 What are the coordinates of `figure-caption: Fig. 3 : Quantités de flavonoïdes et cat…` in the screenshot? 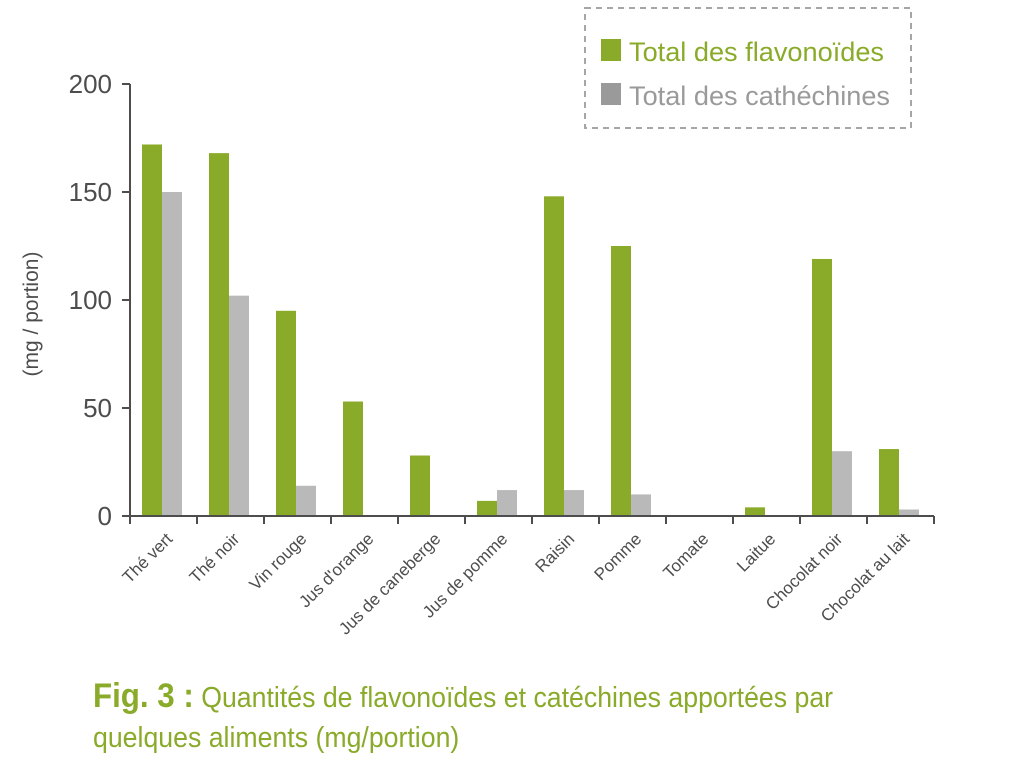 It's located at (507, 717).